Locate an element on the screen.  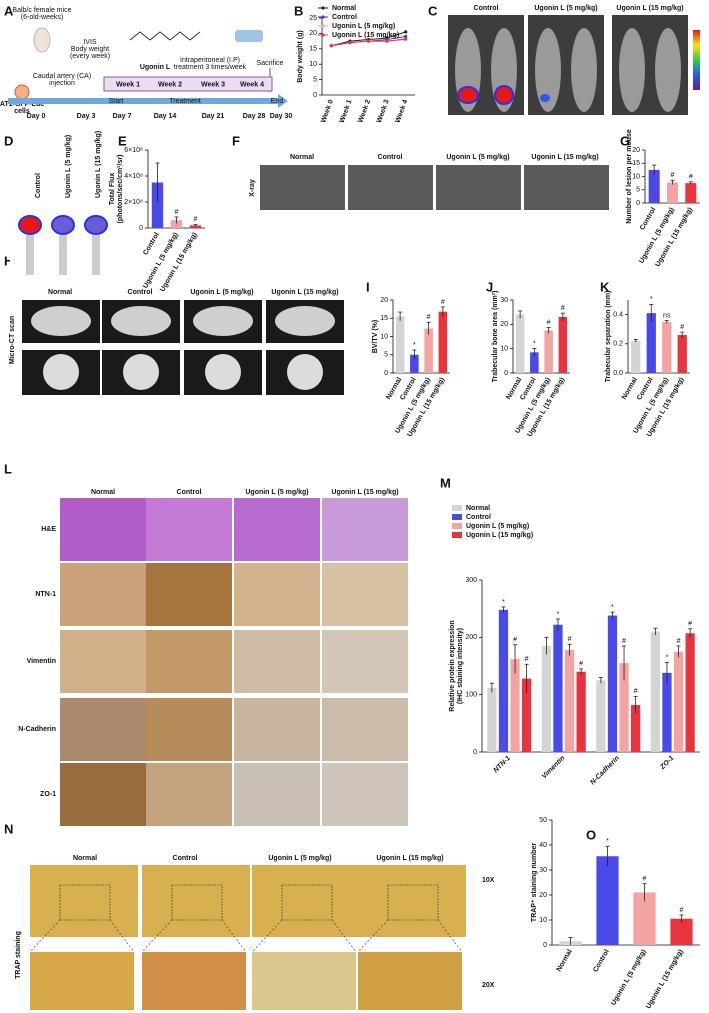
y-tick-label: 0.0 is located at coordinates (618, 373).